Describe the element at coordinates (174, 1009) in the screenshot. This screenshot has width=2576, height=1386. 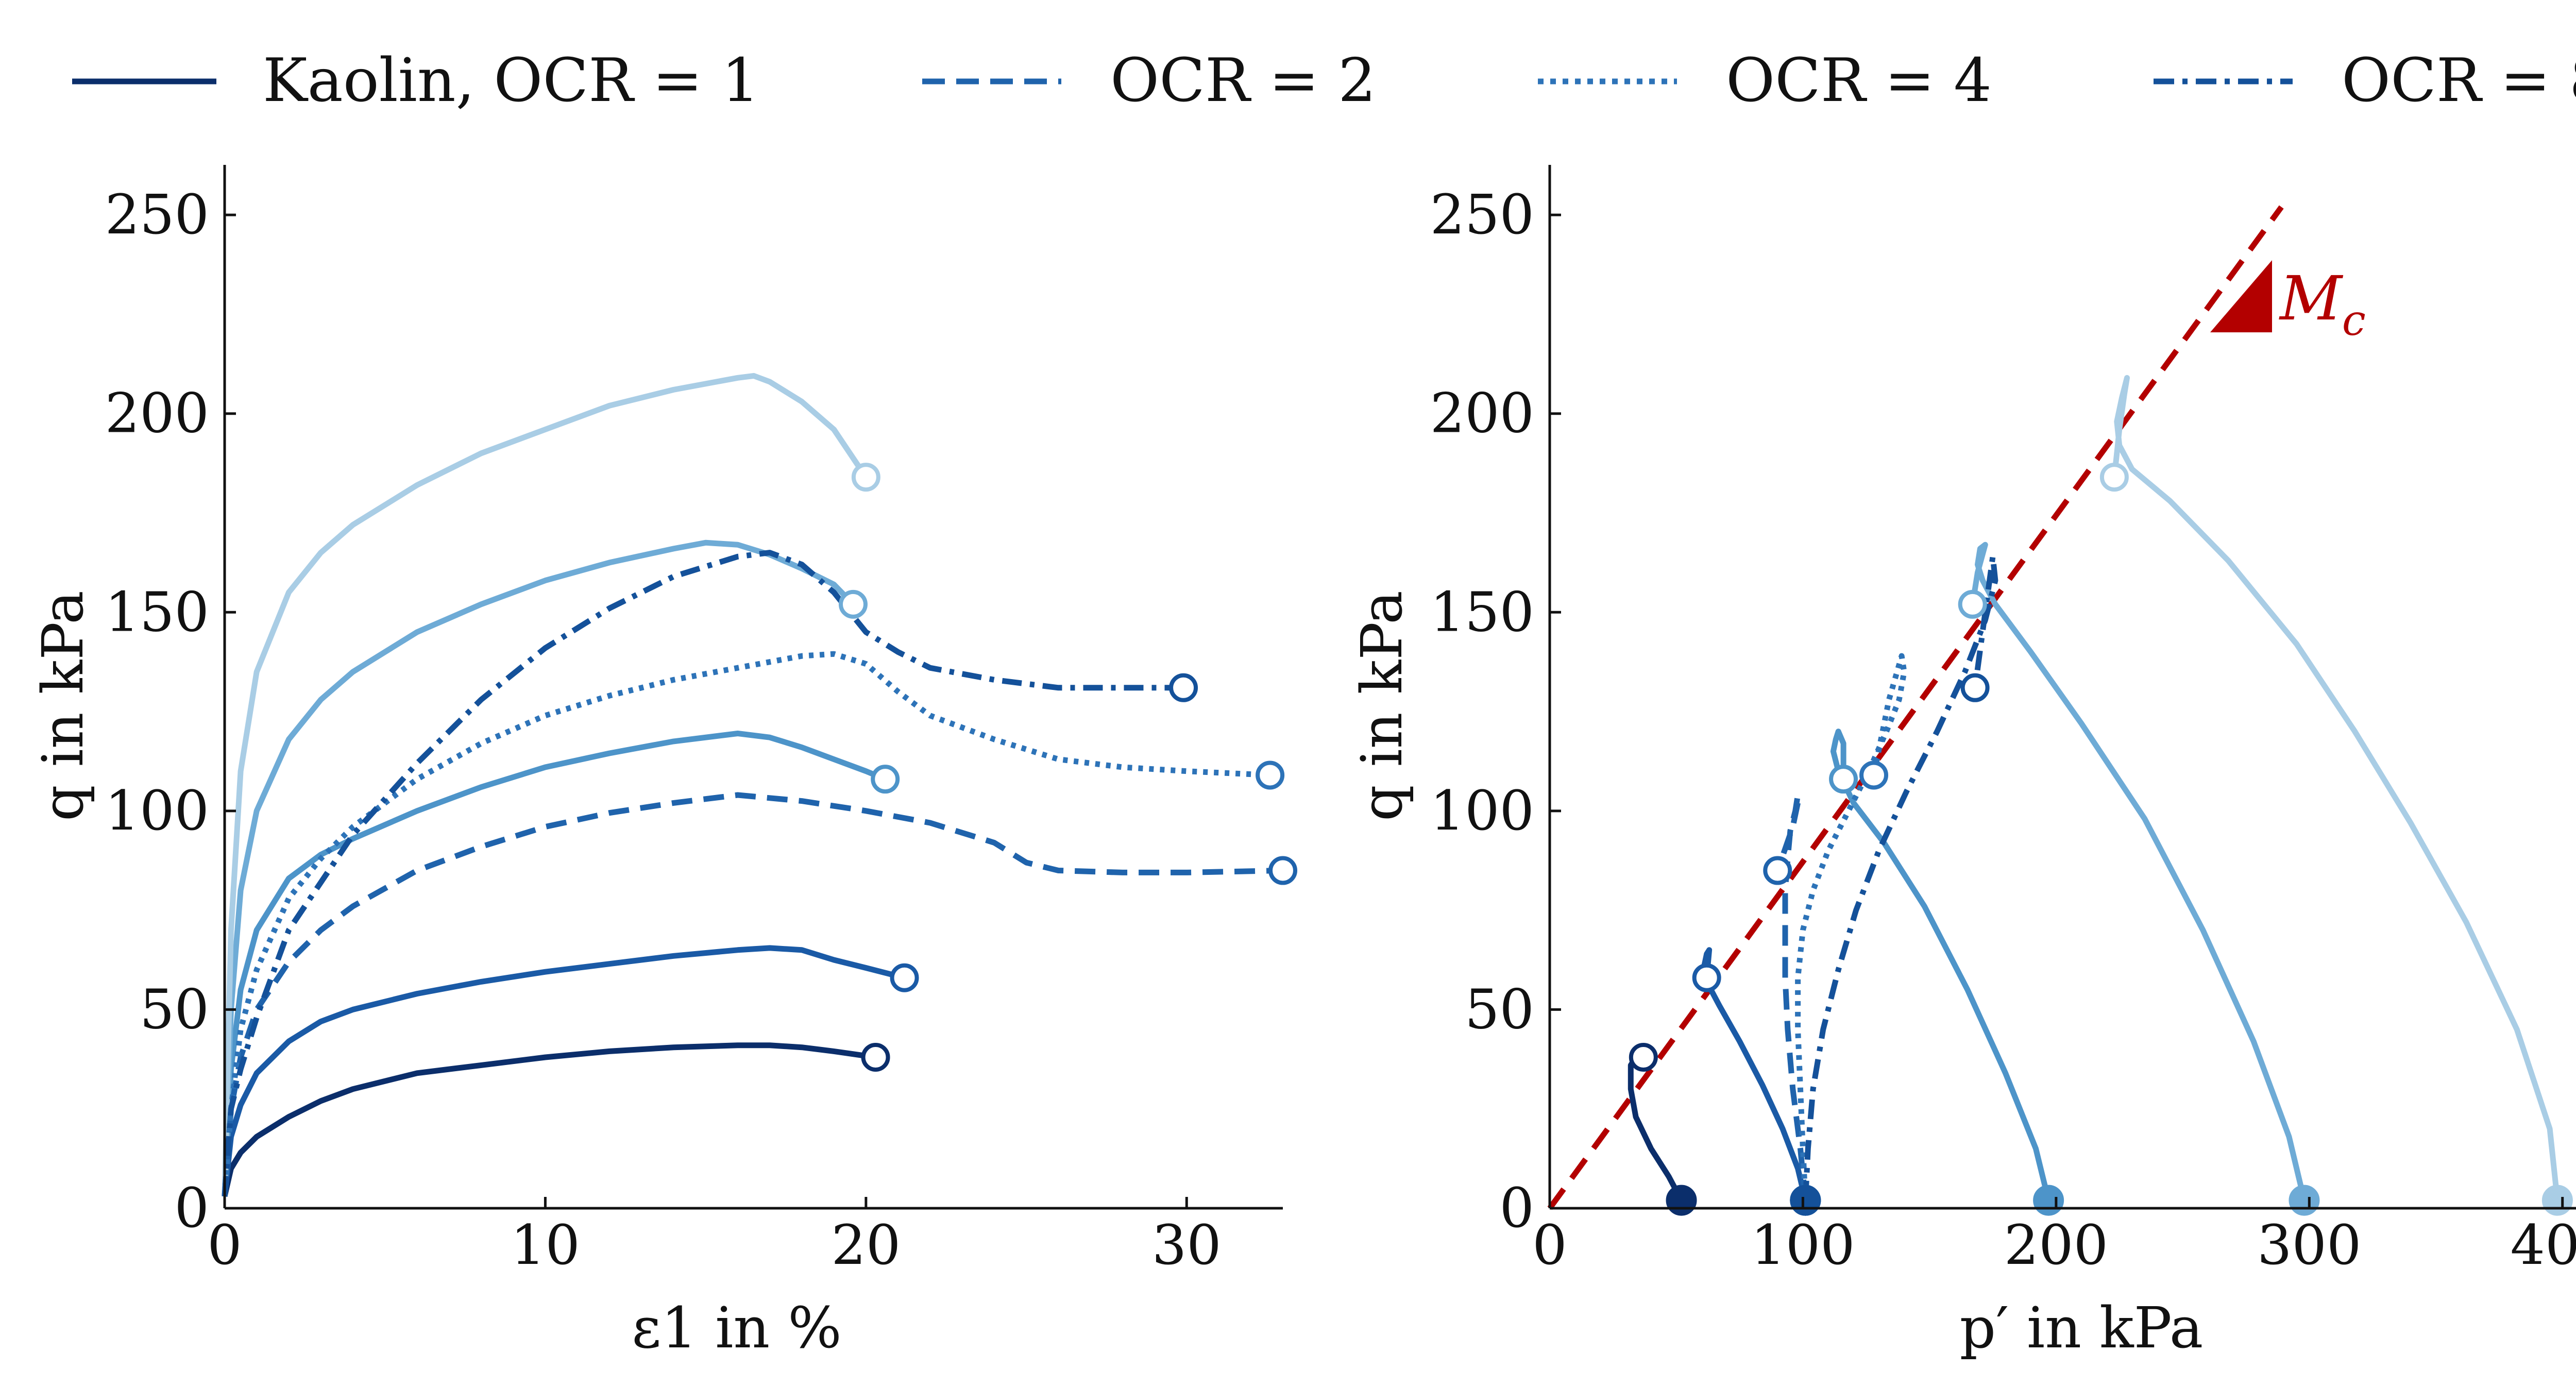
I see `left-y-tick-label: 50` at that location.